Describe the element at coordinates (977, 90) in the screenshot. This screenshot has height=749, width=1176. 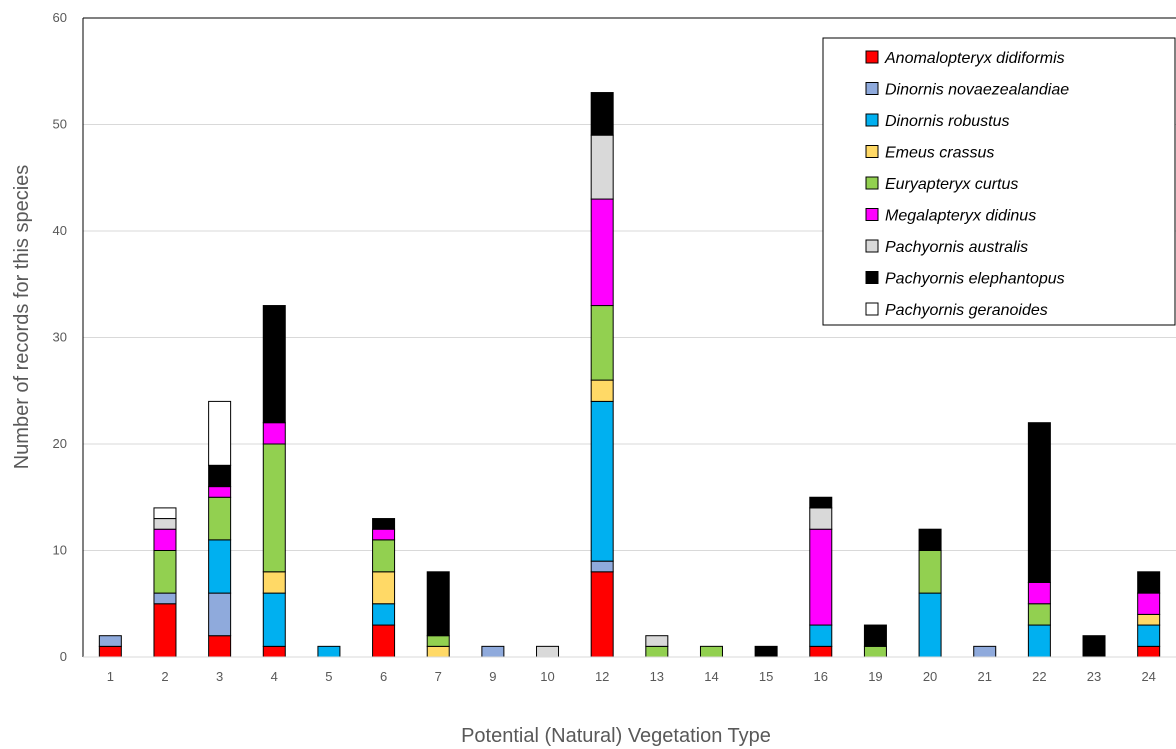
I see `legend-label: Dinornis novaezealandiae` at that location.